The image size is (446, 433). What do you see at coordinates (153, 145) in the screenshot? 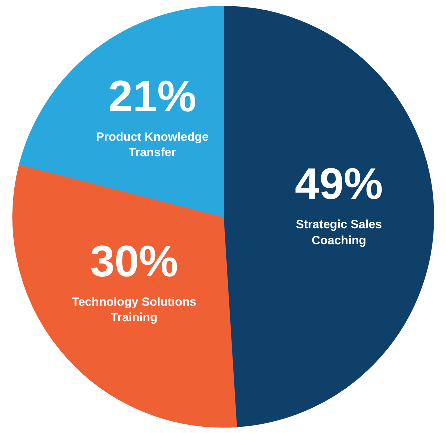
I see `slice-label: Product Knowledge Transfer` at bounding box center [153, 145].